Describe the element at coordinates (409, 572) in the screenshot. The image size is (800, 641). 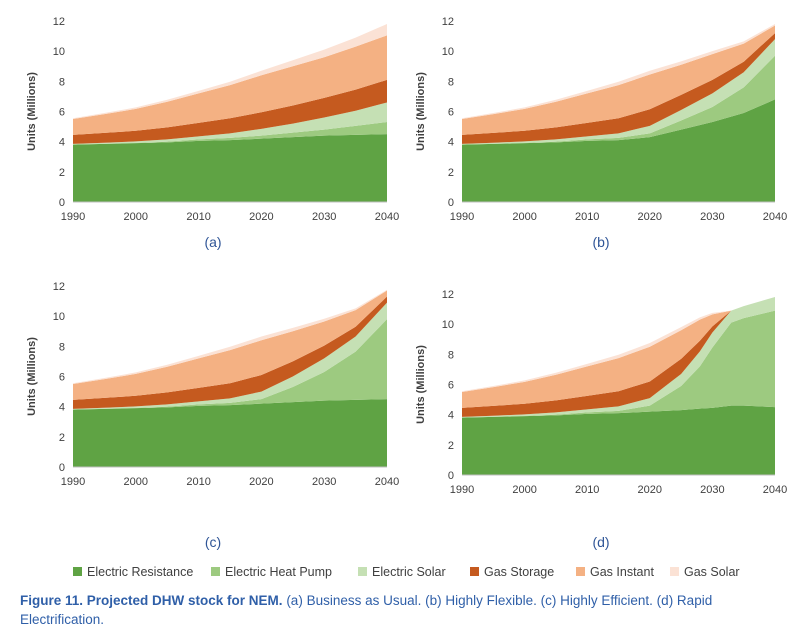
I see `legend-label-electric-solar: Electric Solar` at that location.